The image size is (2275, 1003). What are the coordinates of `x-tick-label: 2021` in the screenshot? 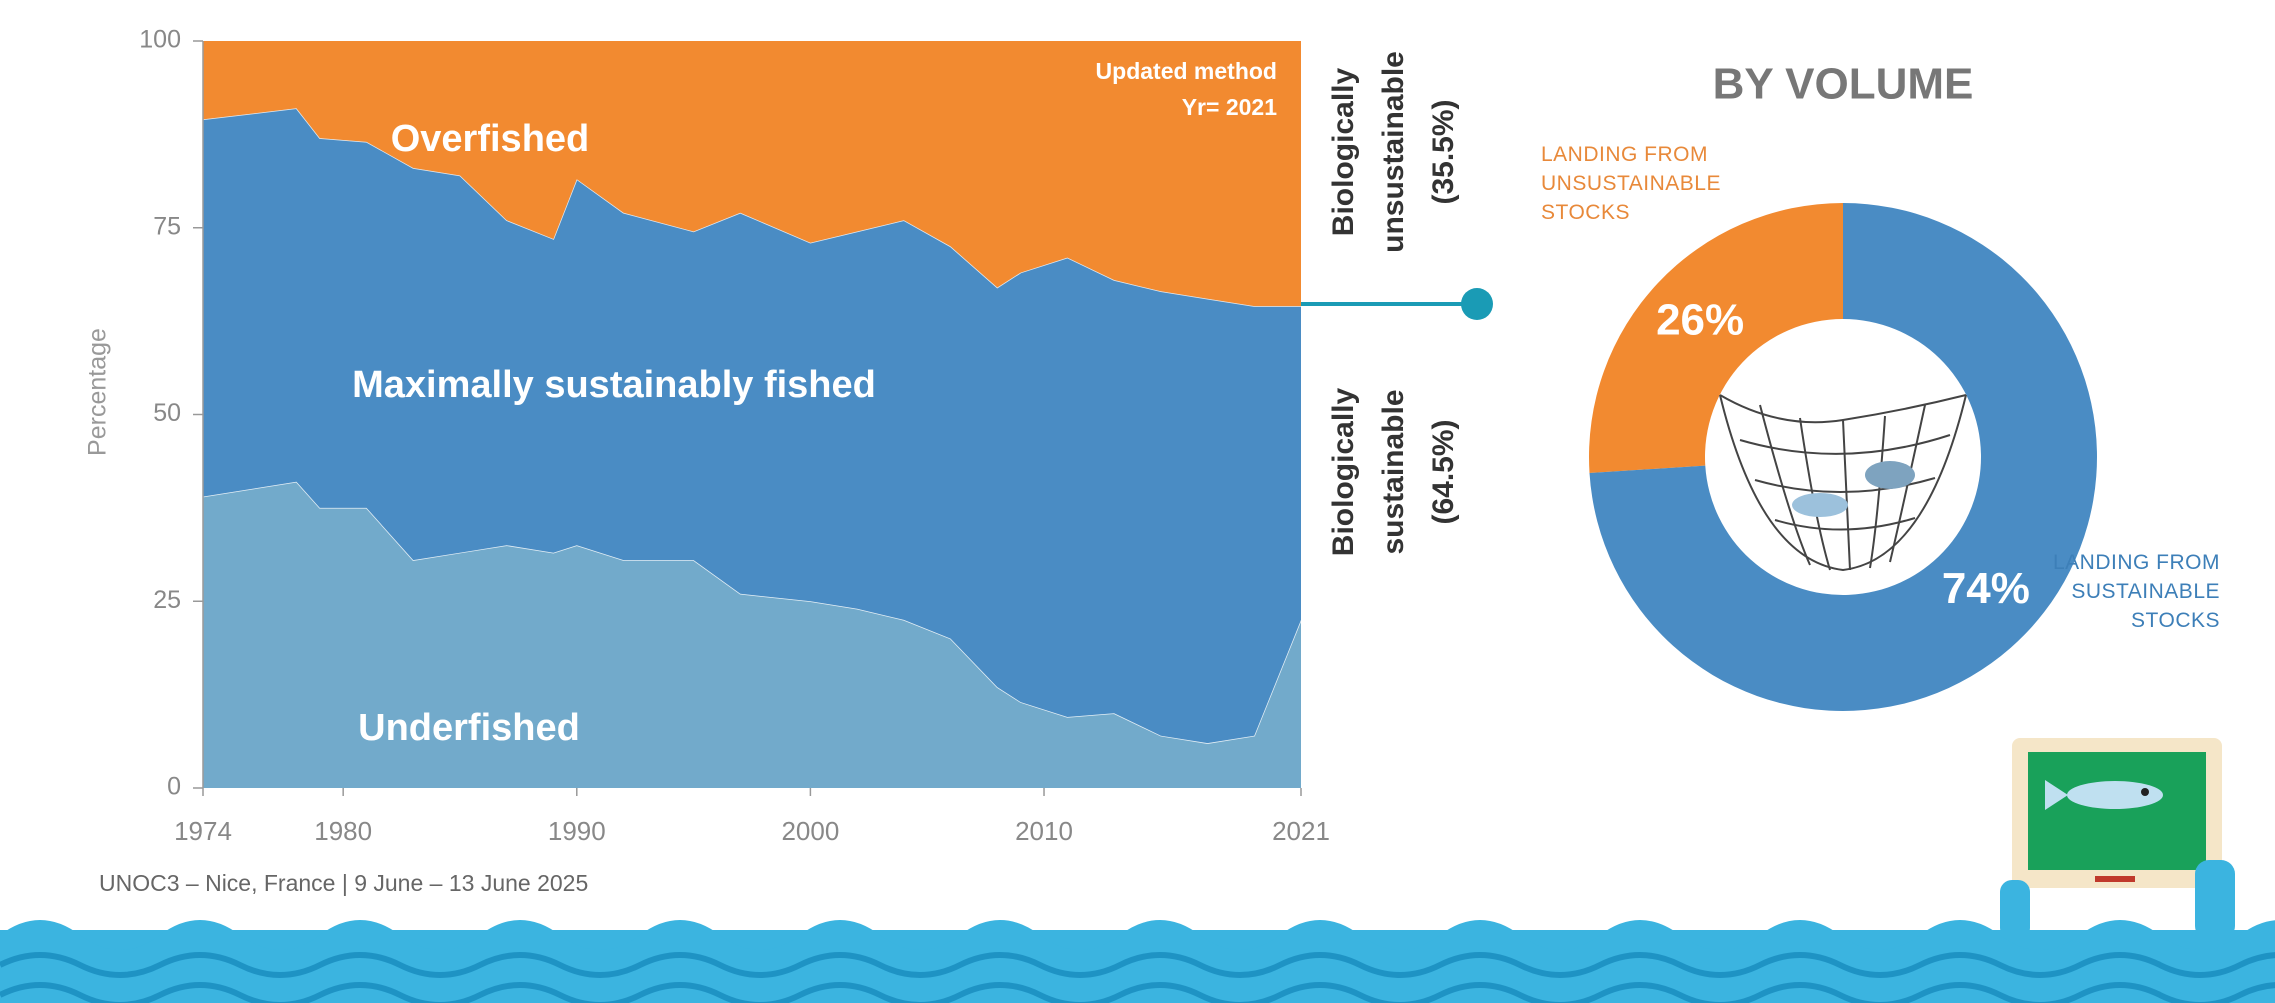 It's located at (1301, 831).